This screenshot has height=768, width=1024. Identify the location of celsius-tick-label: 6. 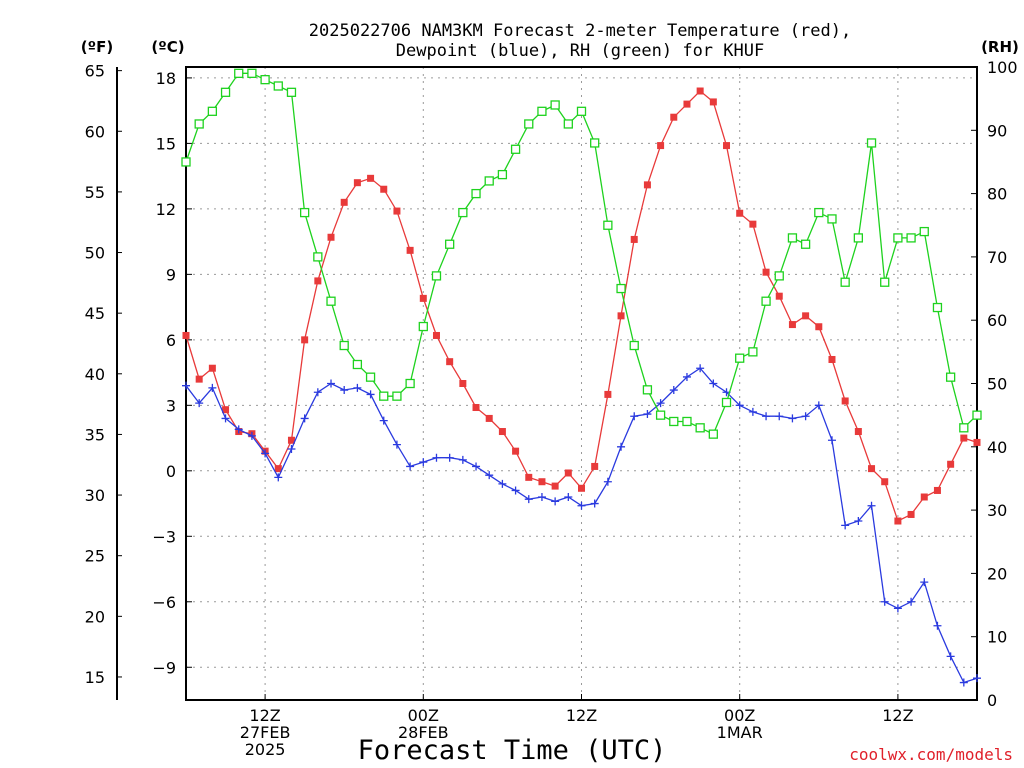
(171, 340).